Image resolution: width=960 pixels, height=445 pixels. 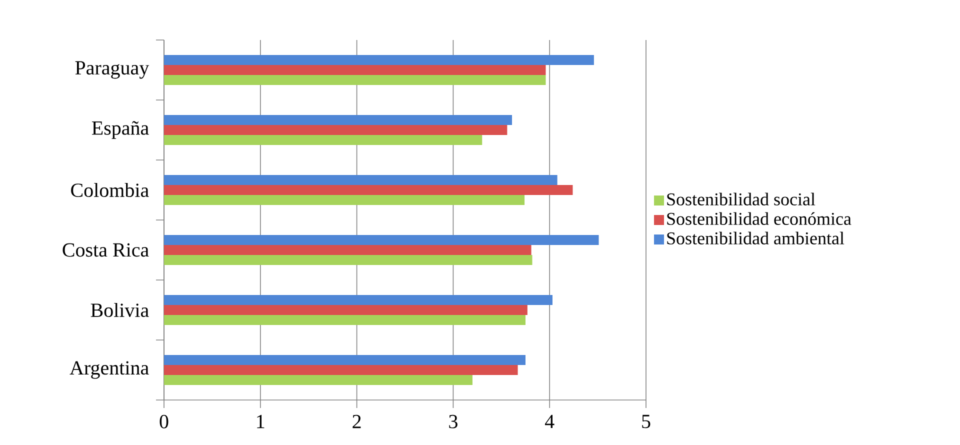 I want to click on x-tick-label: 4, so click(x=549, y=421).